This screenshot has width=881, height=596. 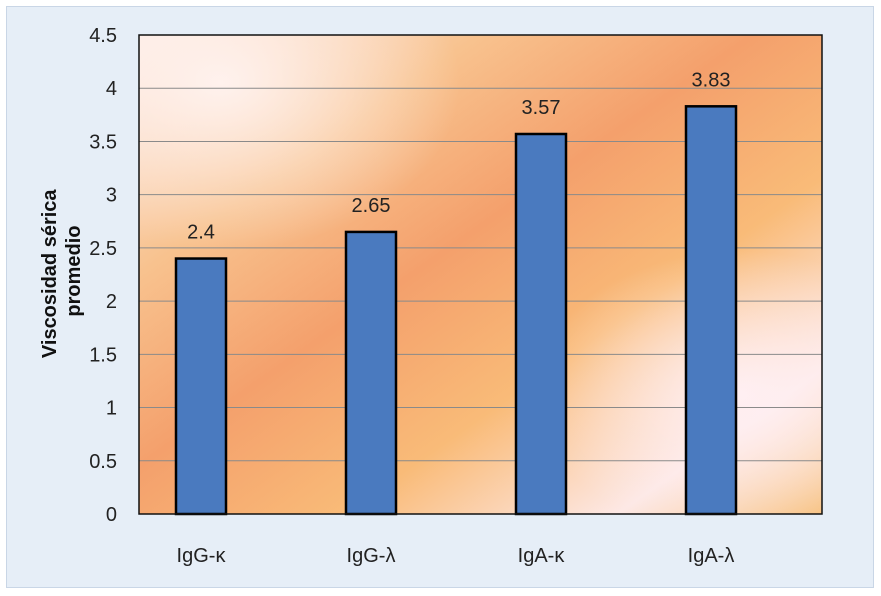 What do you see at coordinates (202, 556) in the screenshot?
I see `x-tick-label: IgG-κ` at bounding box center [202, 556].